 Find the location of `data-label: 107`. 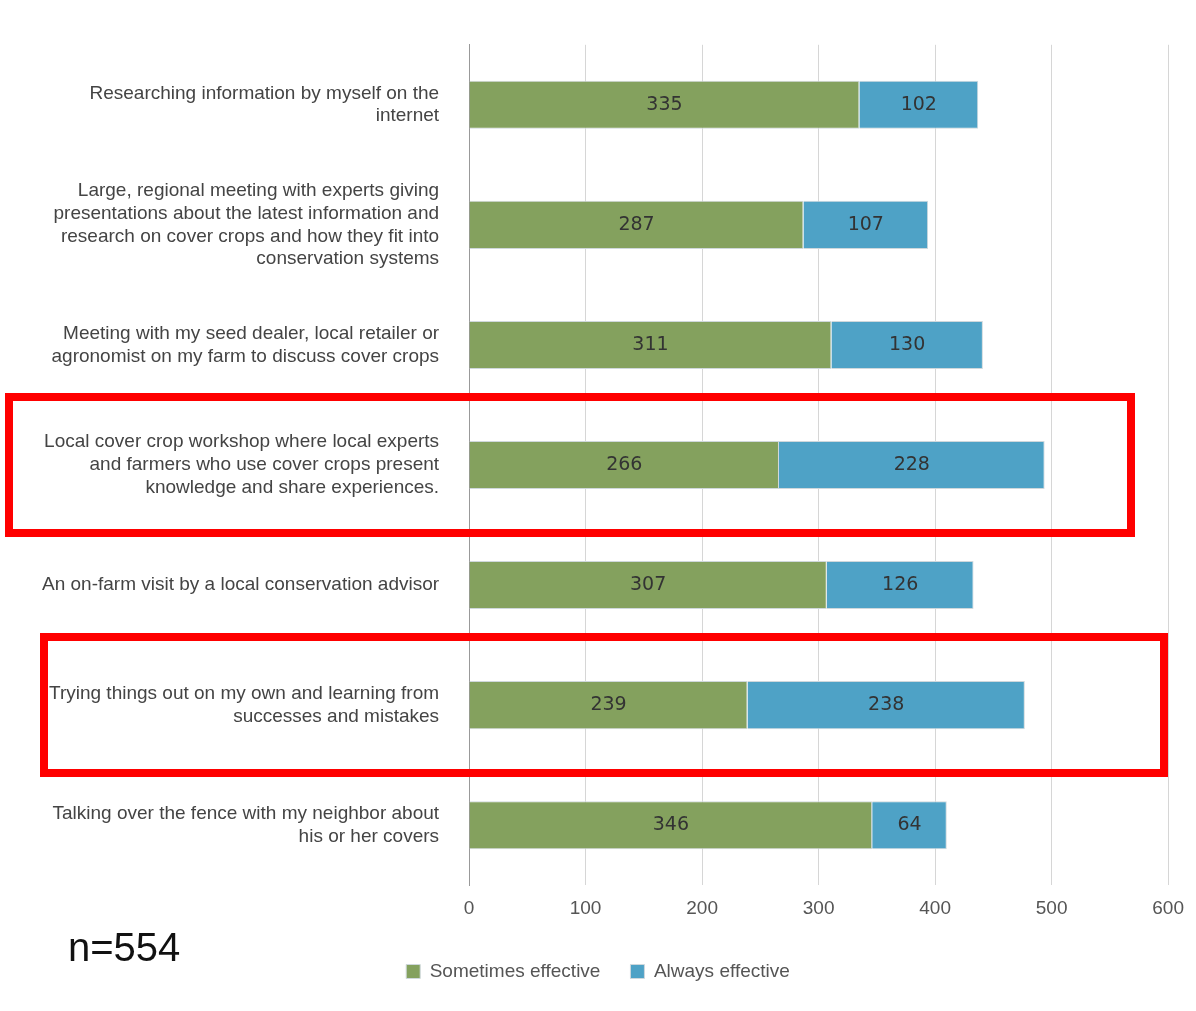

data-label: 107 is located at coordinates (865, 222).